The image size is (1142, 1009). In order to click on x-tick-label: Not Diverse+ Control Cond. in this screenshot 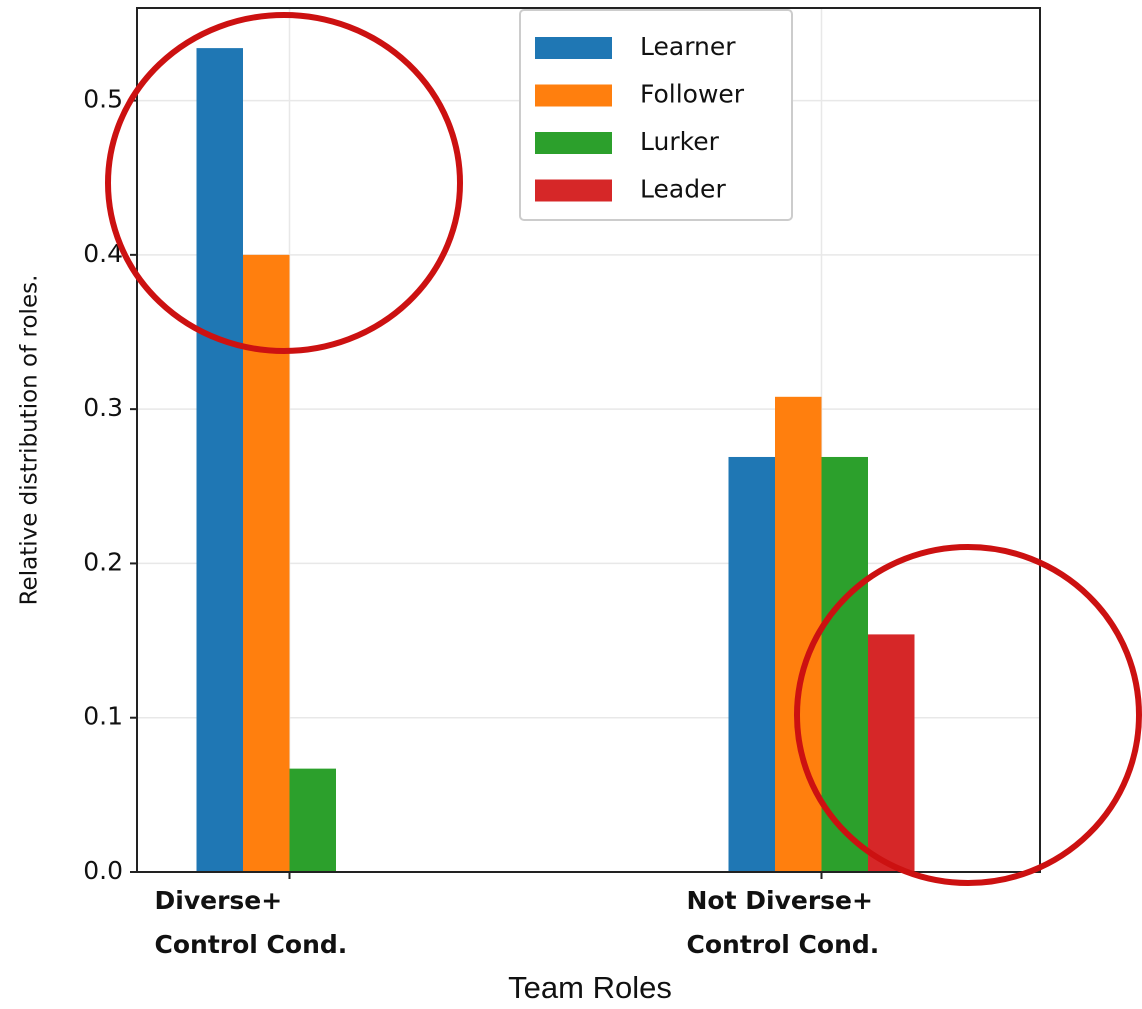, I will do `click(783, 922)`.